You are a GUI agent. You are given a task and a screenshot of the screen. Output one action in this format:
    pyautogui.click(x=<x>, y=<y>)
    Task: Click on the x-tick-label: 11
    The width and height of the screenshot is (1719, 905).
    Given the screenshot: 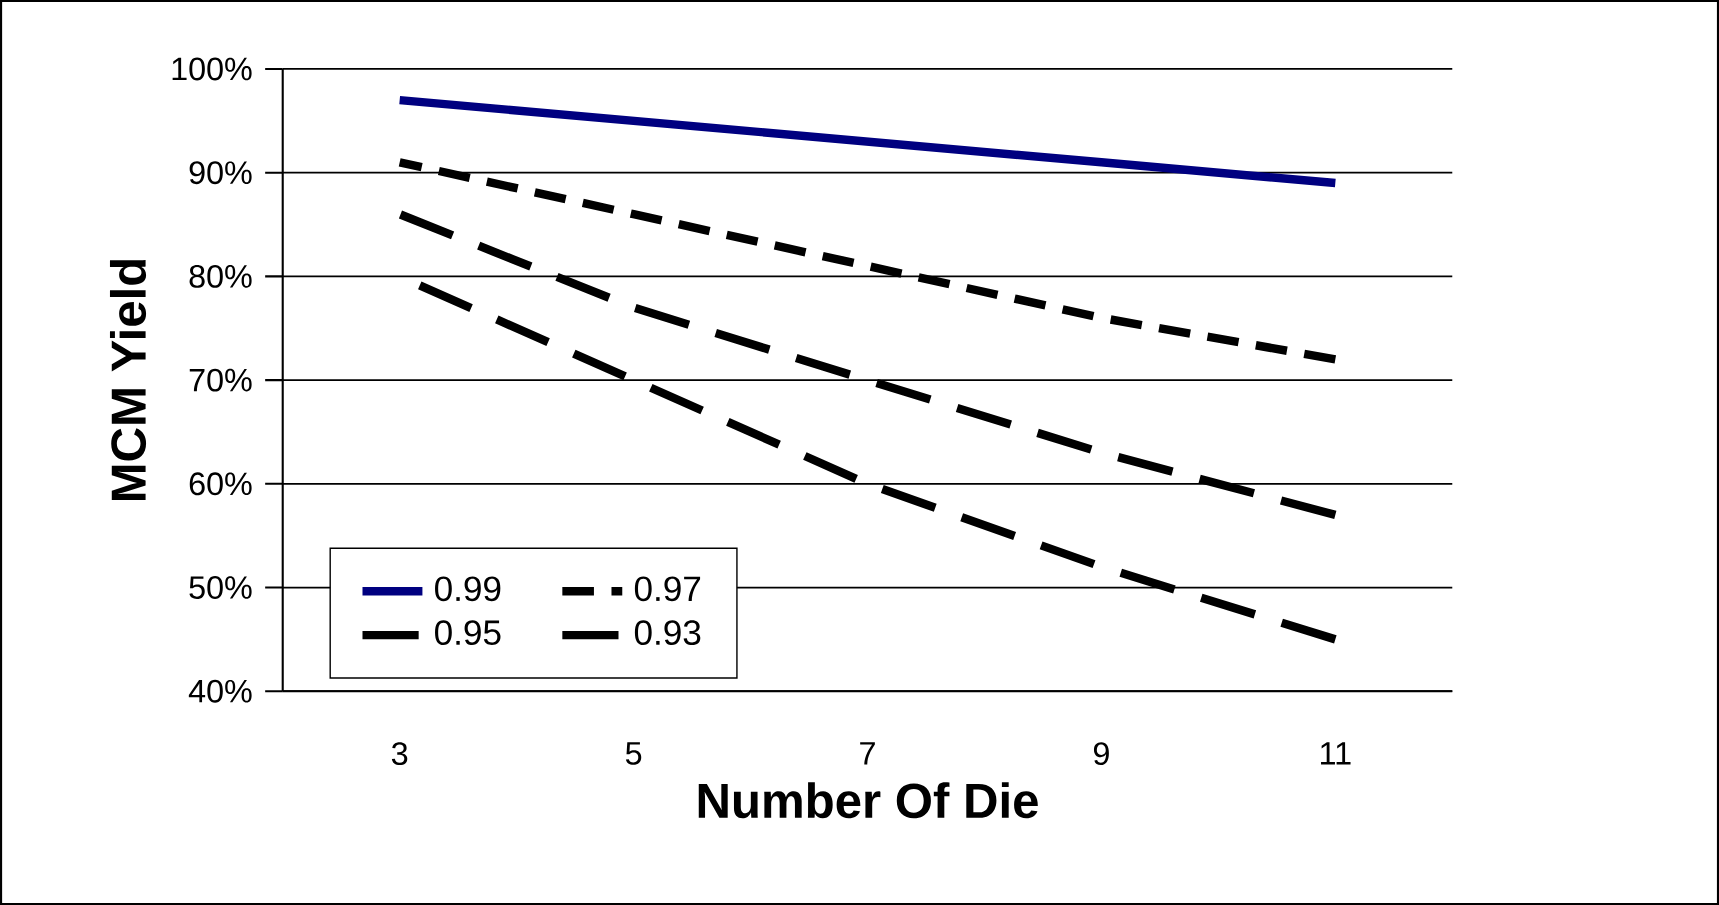 What is the action you would take?
    pyautogui.click(x=1336, y=753)
    